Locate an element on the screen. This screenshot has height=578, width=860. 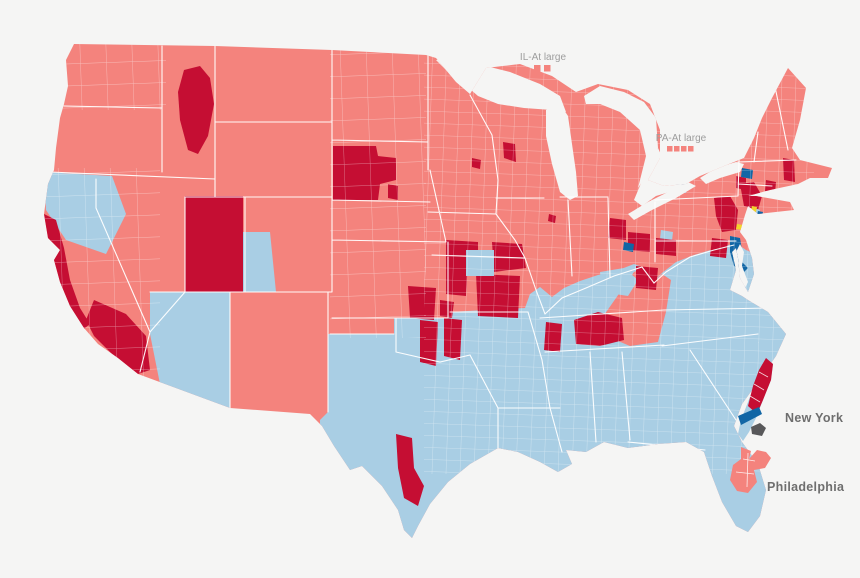
region-nyc-socialist-sliver is located at coordinates (754, 209).